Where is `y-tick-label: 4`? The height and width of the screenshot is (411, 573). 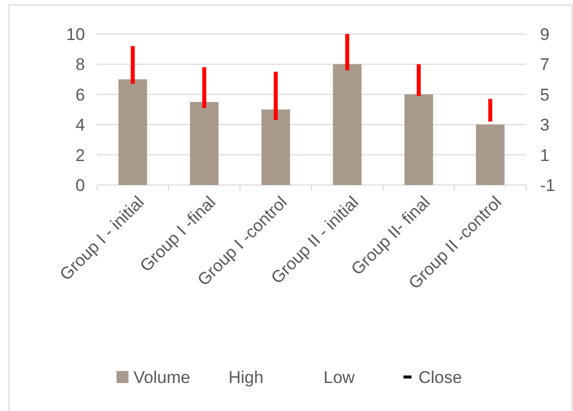
y-tick-label: 4 is located at coordinates (80, 125).